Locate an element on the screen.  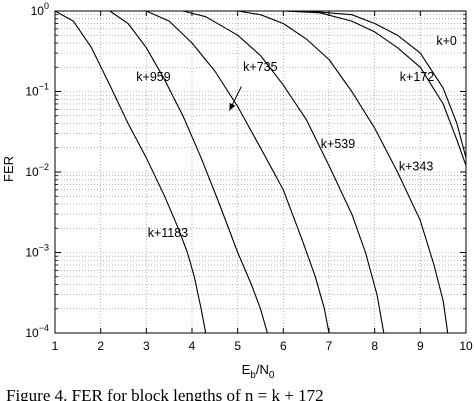
x-tick-label: 5 is located at coordinates (237, 346).